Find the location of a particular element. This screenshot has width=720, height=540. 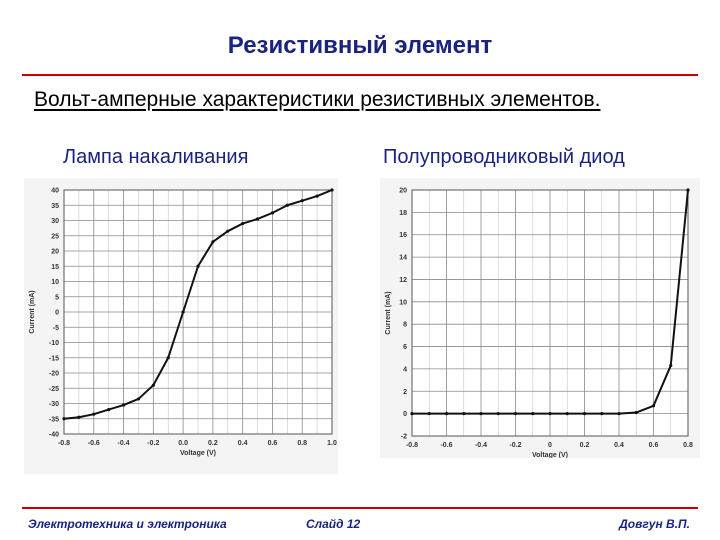

y-tick-label: -2 is located at coordinates (404, 437).